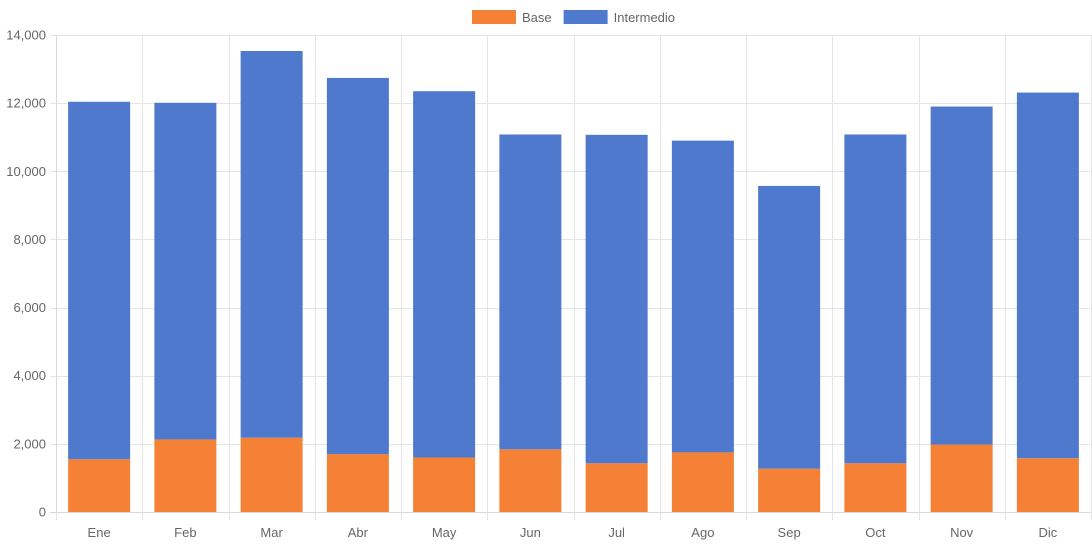 This screenshot has height=545, width=1092. I want to click on bar-base-may, so click(444, 484).